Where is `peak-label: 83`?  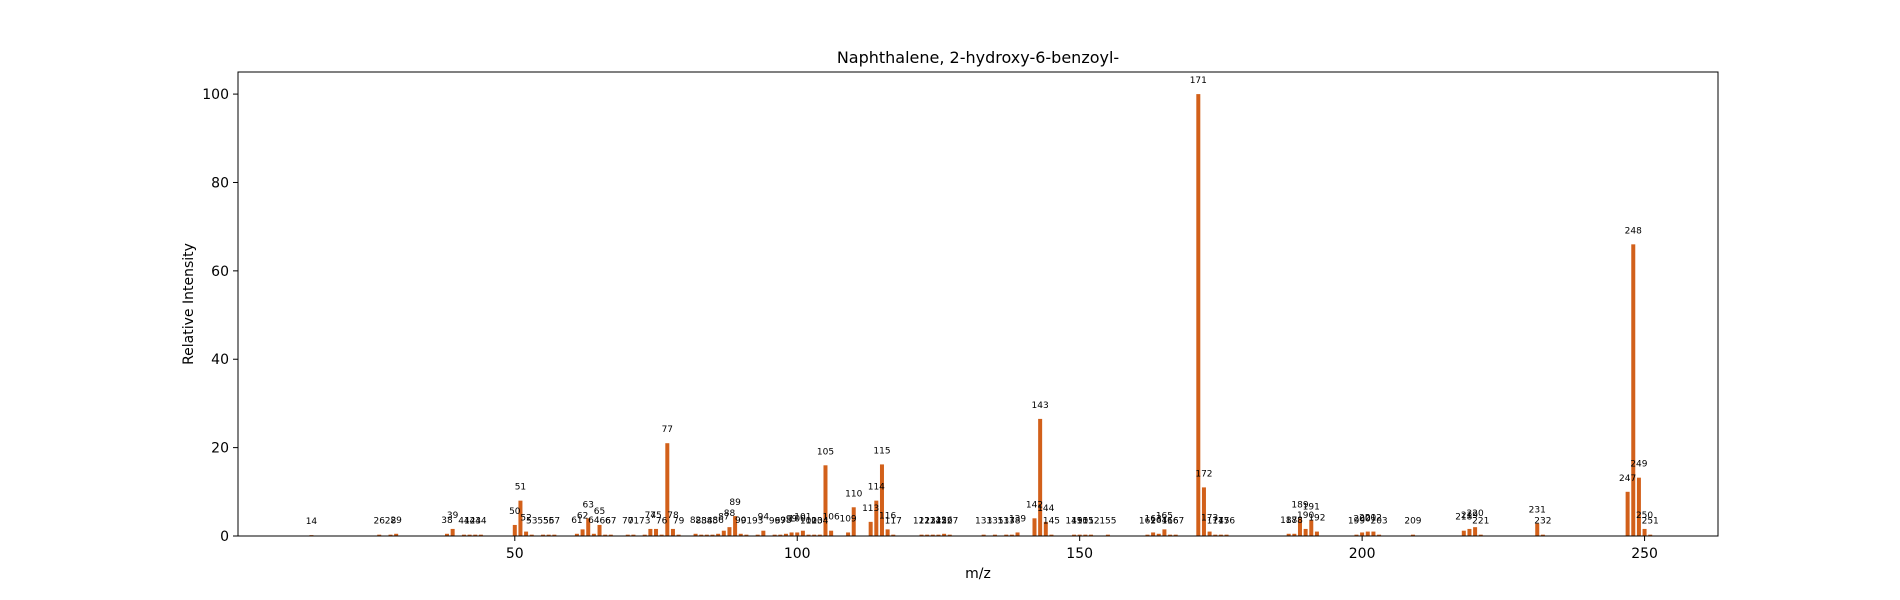 peak-label: 83 is located at coordinates (700, 522).